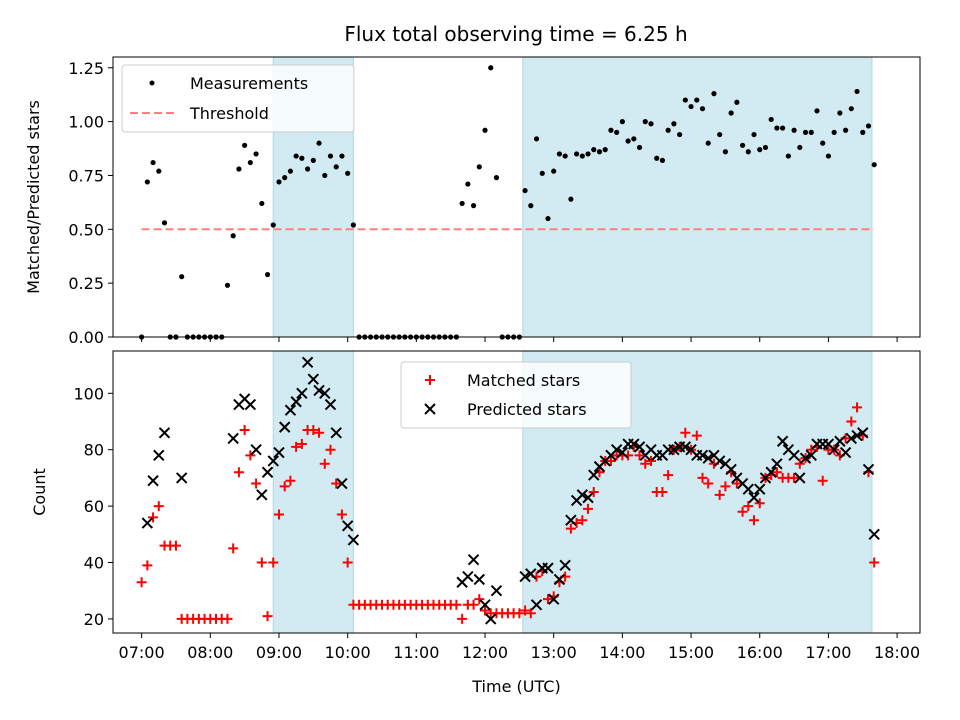 This screenshot has height=720, width=960. What do you see at coordinates (697, 197) in the screenshot?
I see `shaded-region` at bounding box center [697, 197].